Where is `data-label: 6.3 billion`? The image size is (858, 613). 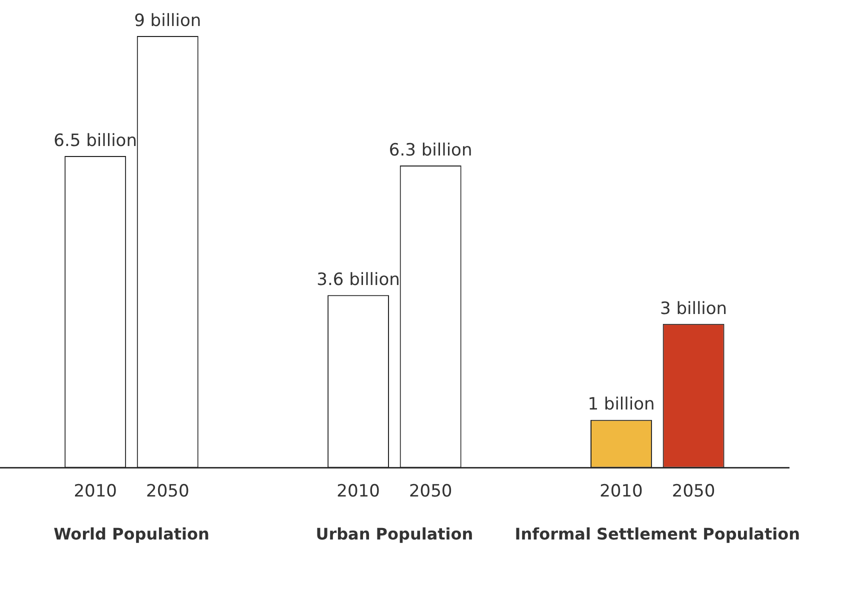 data-label: 6.3 billion is located at coordinates (430, 150).